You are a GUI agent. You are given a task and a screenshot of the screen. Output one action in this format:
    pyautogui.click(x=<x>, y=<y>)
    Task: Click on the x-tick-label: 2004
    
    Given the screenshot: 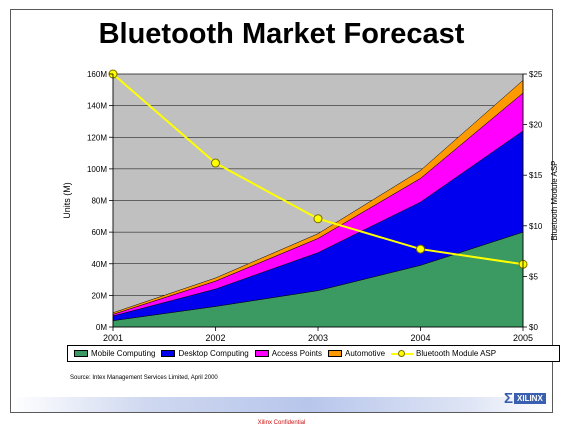 What is the action you would take?
    pyautogui.click(x=420, y=338)
    